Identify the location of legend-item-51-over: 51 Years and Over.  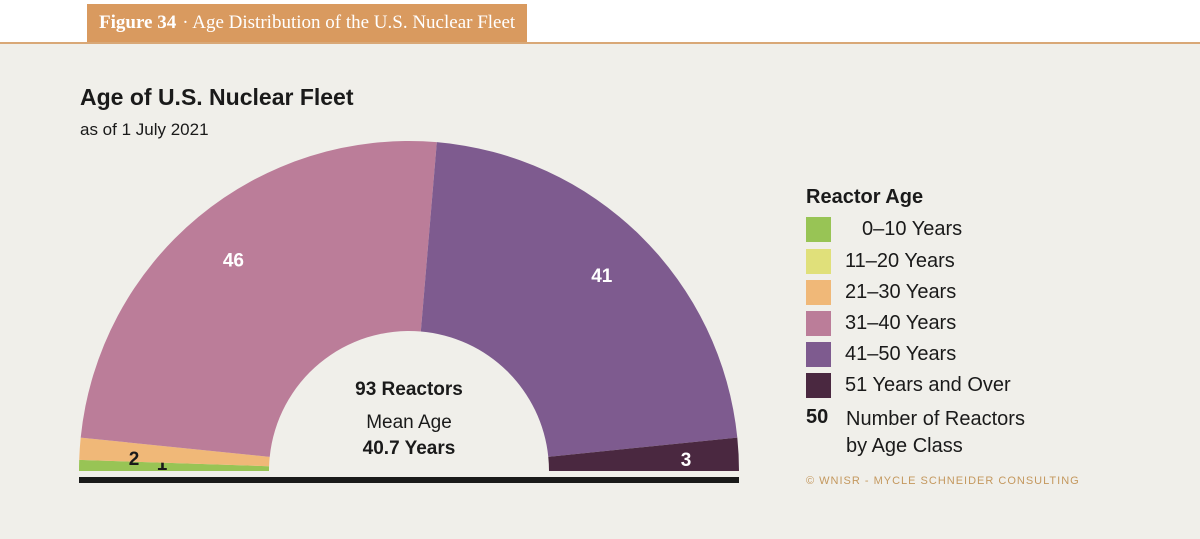
(908, 385).